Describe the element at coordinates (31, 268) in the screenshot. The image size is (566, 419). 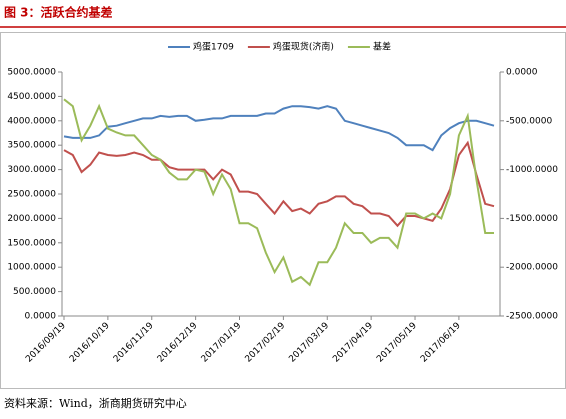
I see `y-tick-label: 1000.0000` at that location.